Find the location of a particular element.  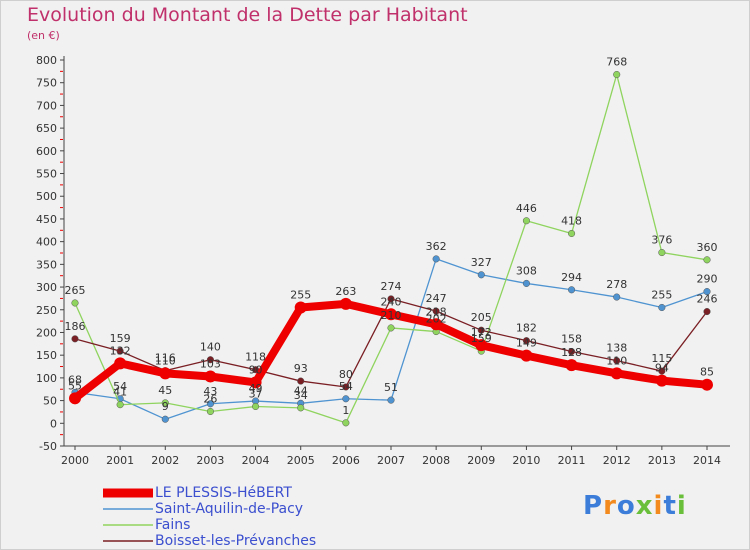

y-tick-label: 550 is located at coordinates (46, 174).